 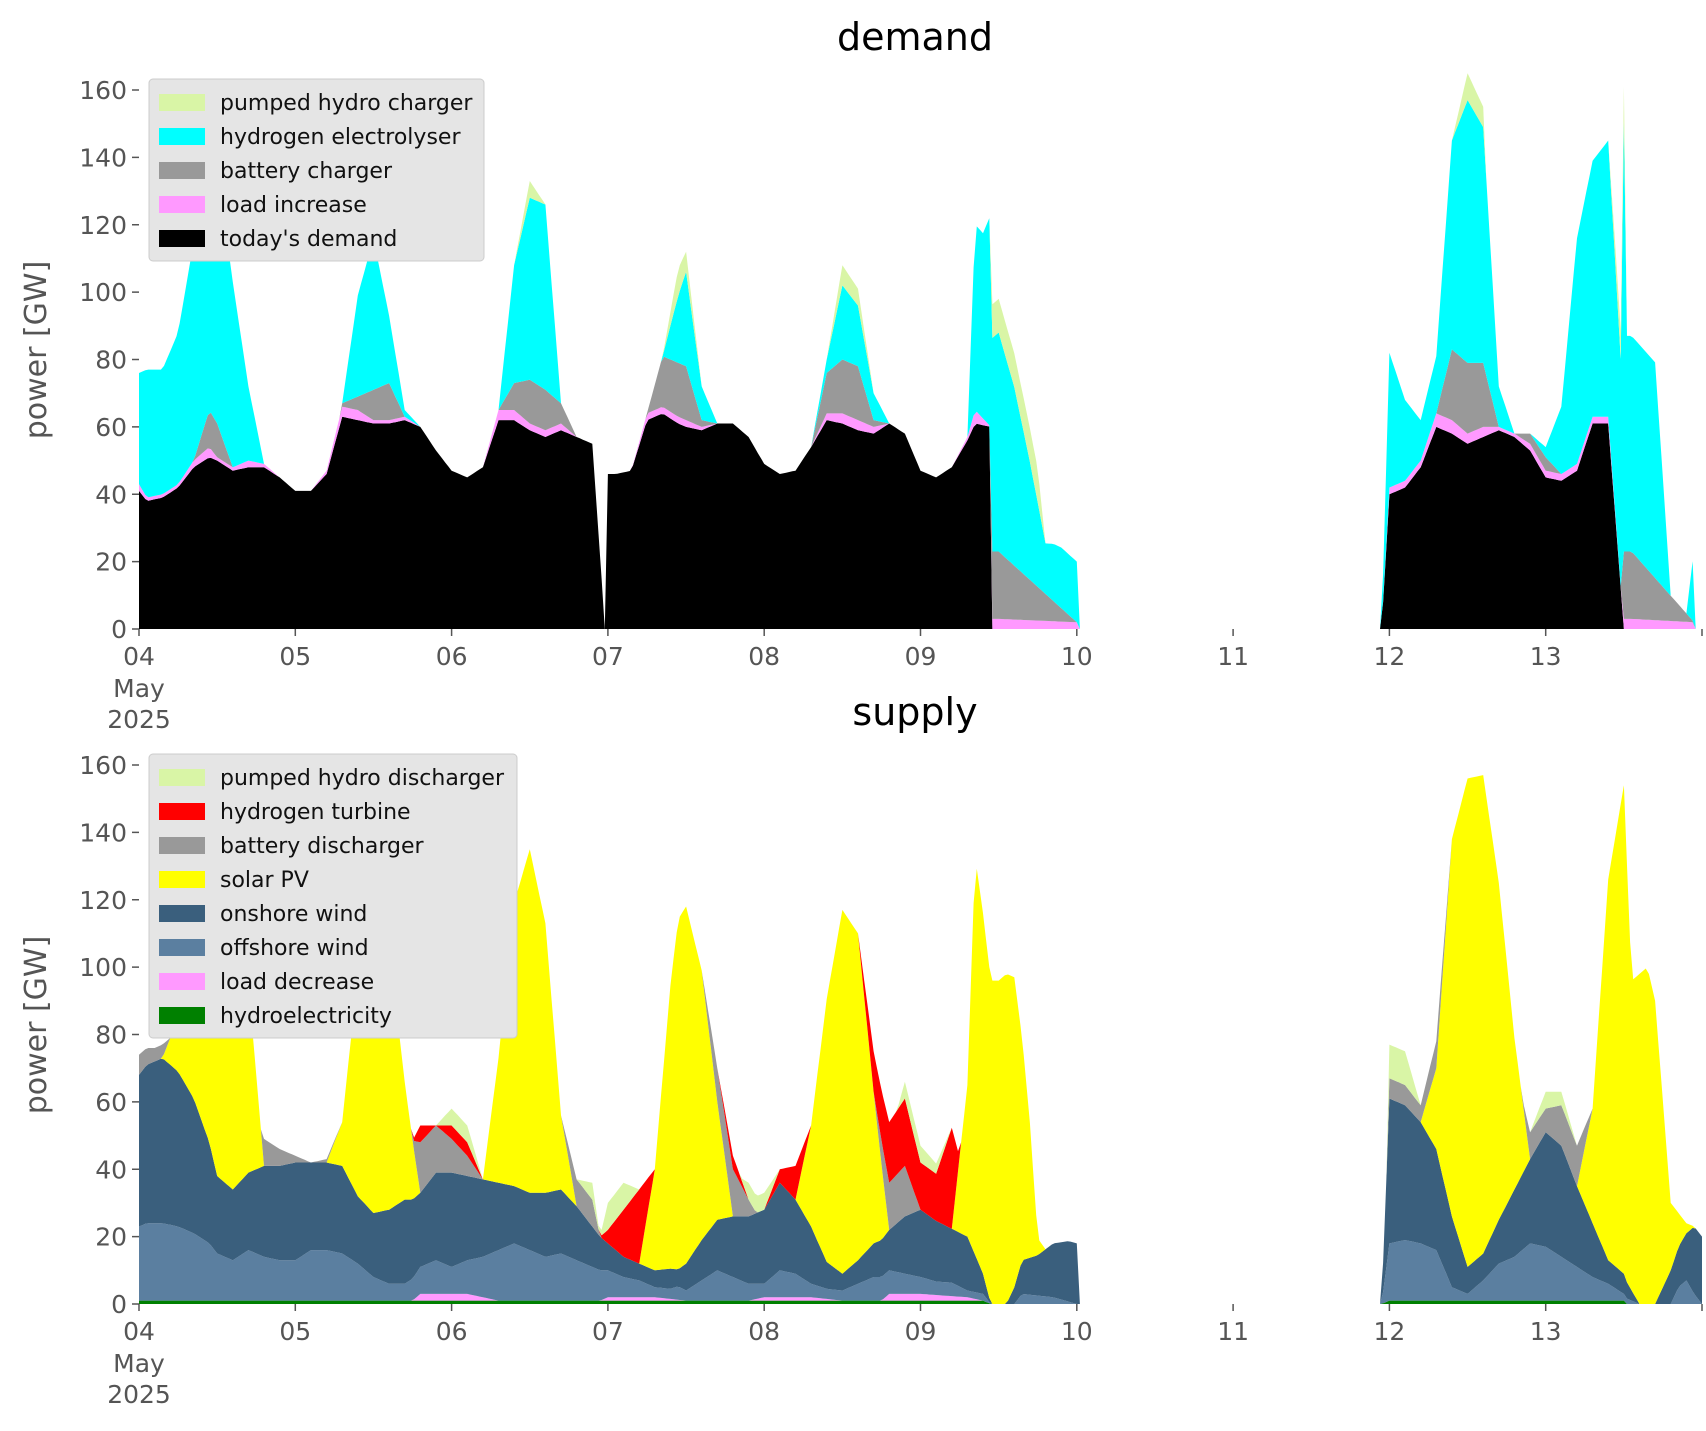 I want to click on legend-label-hydroelectricity: hydroelectricity, so click(x=306, y=1016).